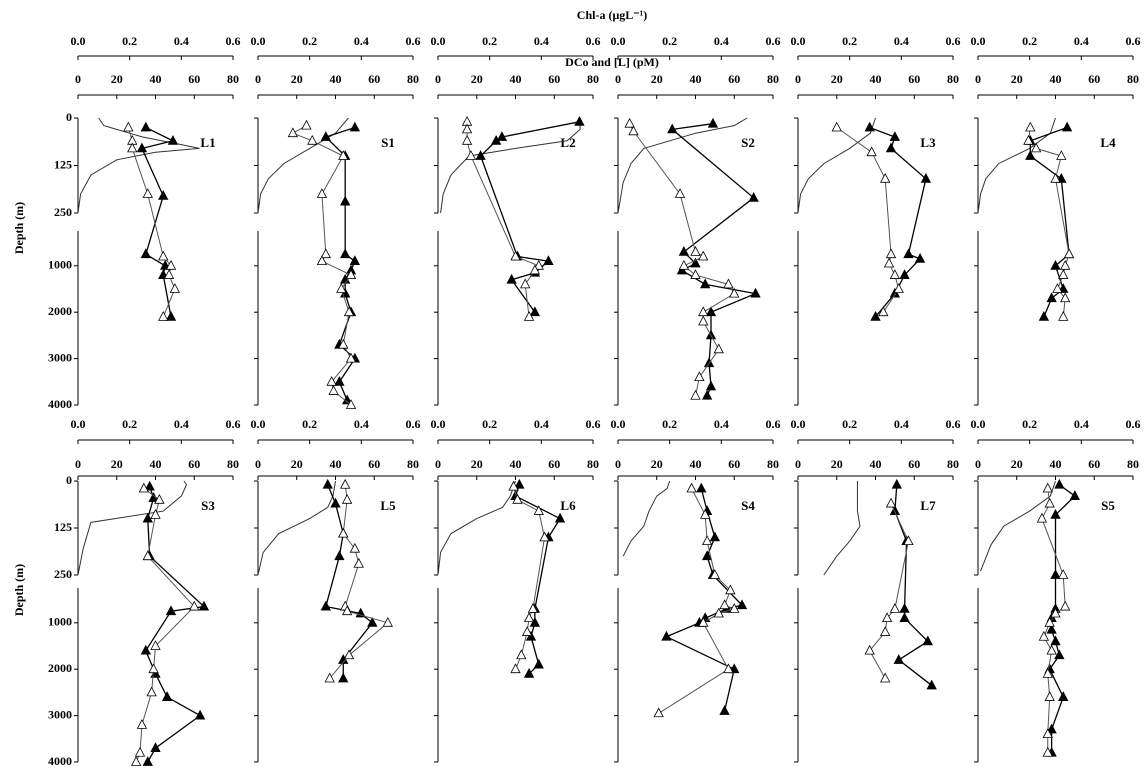  Describe the element at coordinates (748, 142) in the screenshot. I see `panel-label: S2` at that location.